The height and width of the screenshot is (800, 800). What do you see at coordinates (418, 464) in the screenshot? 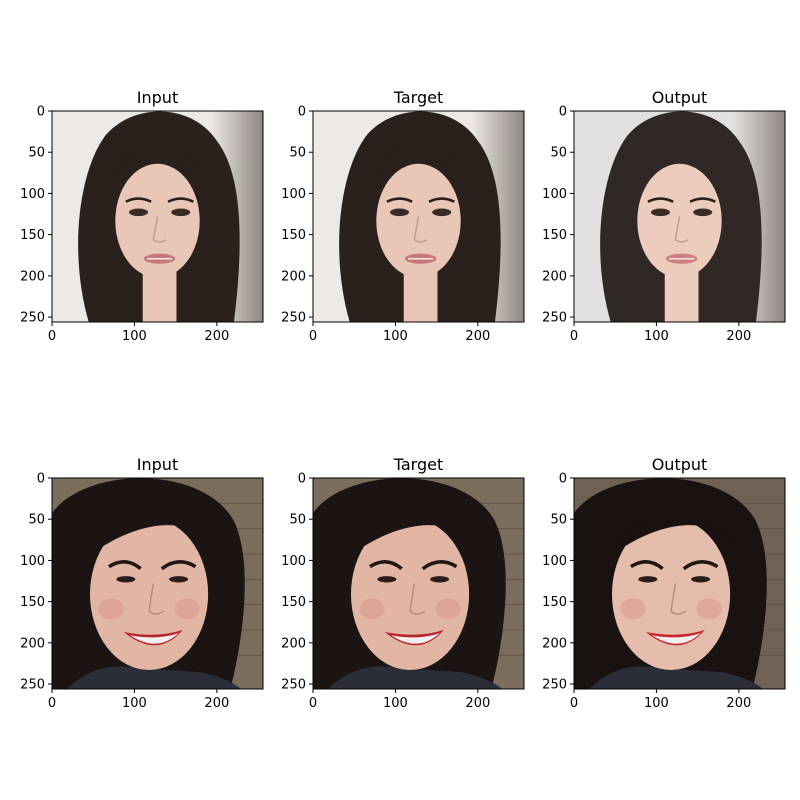
I see `panel-title: Target` at bounding box center [418, 464].